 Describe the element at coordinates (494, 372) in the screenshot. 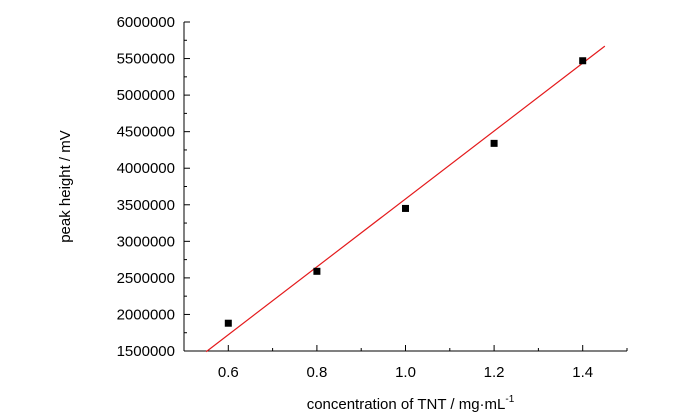

I see `x-tick-label: 1.2` at that location.